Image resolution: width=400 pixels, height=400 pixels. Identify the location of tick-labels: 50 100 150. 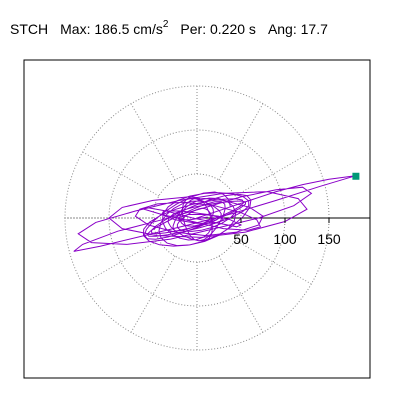
(287, 232).